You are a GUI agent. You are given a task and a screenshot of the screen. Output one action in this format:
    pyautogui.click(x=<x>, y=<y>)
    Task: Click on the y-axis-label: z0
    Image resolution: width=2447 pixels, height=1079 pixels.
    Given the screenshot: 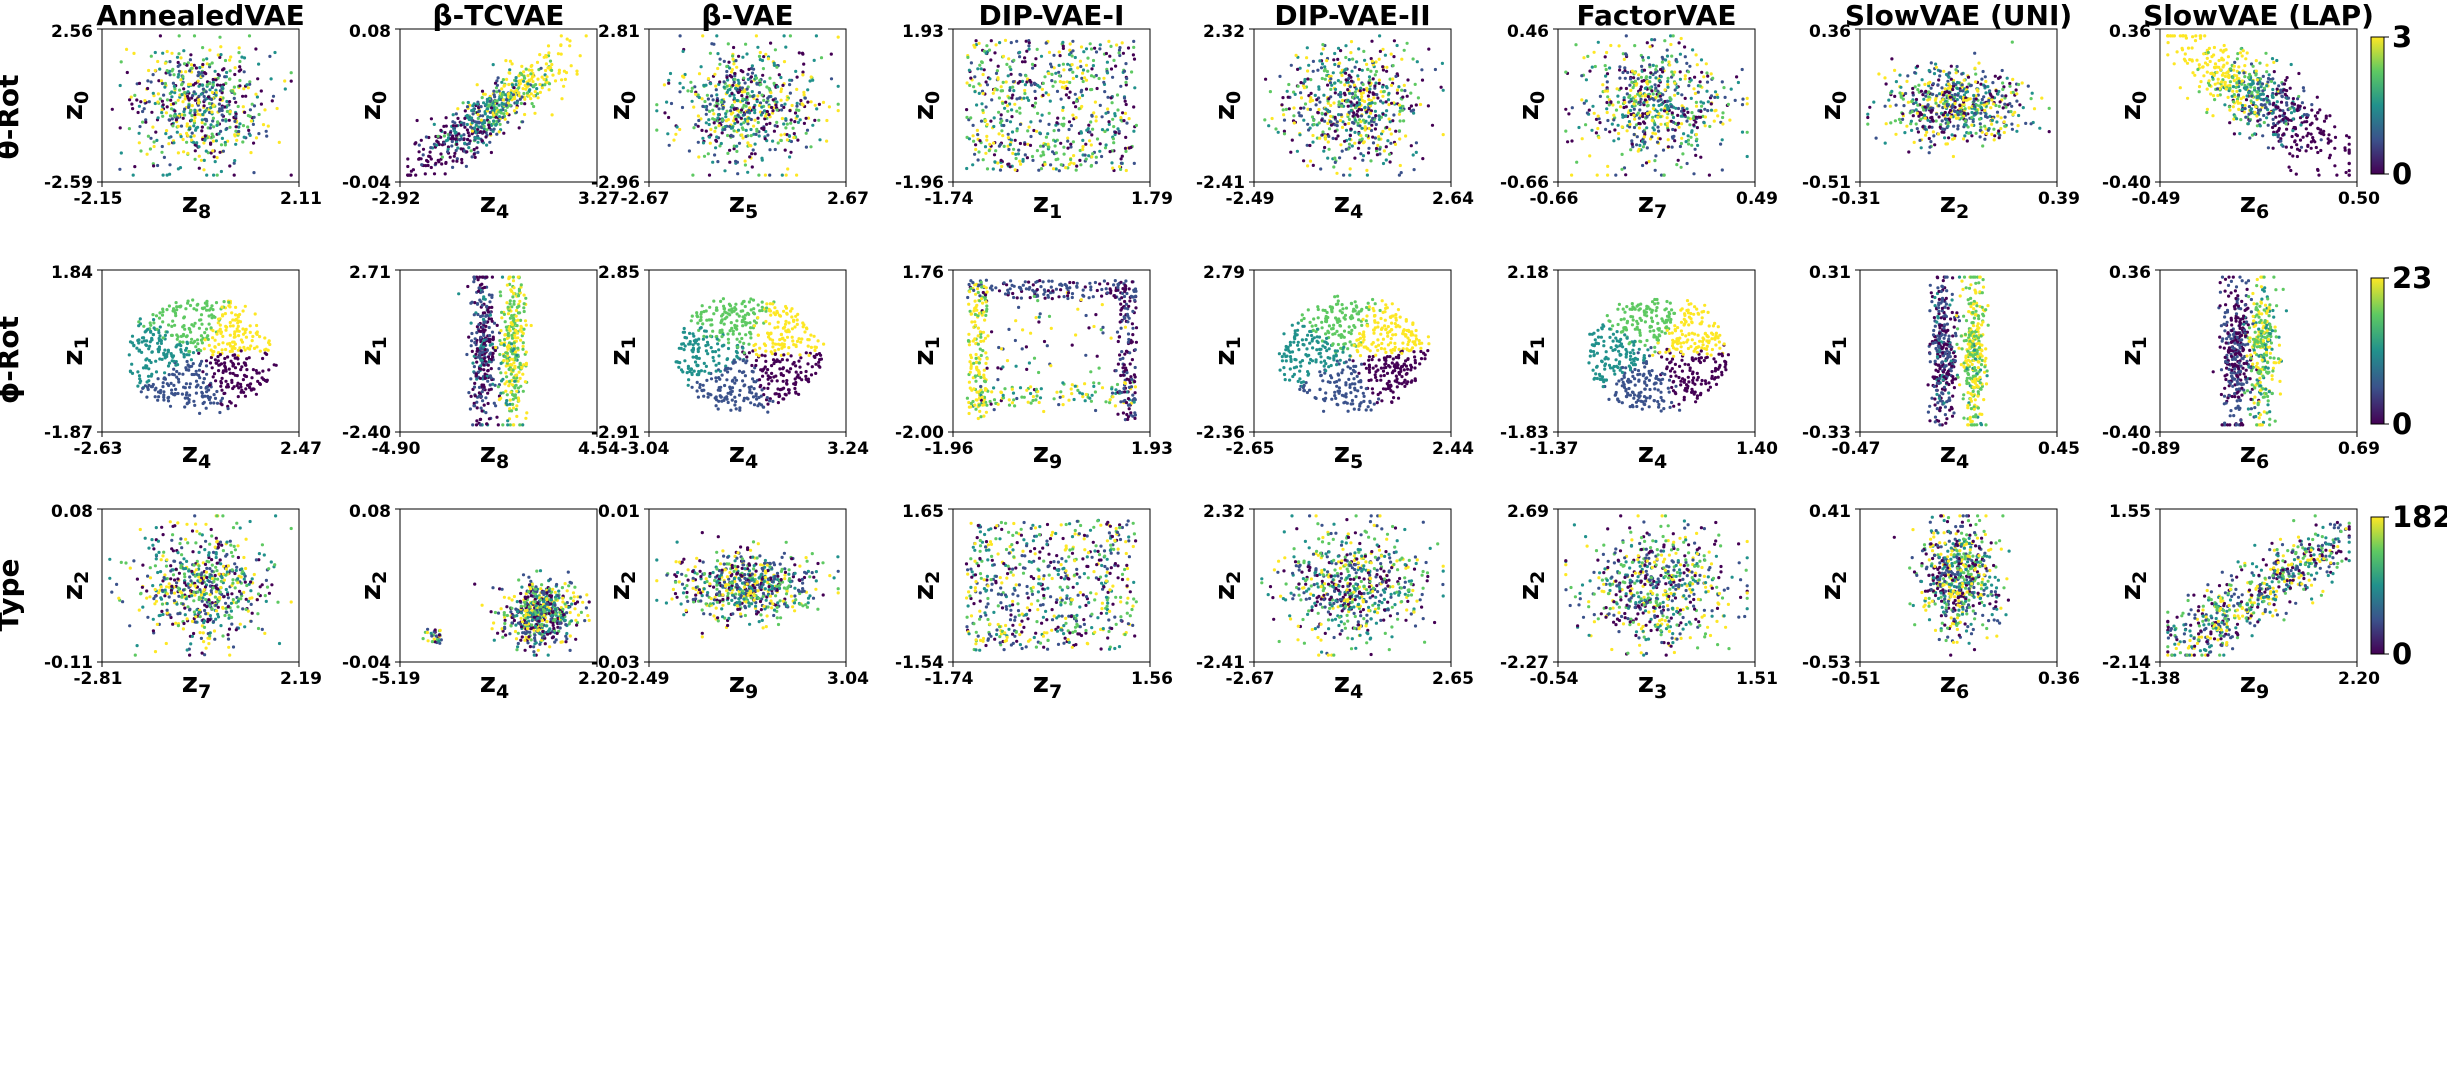 What is the action you would take?
    pyautogui.click(x=372, y=106)
    